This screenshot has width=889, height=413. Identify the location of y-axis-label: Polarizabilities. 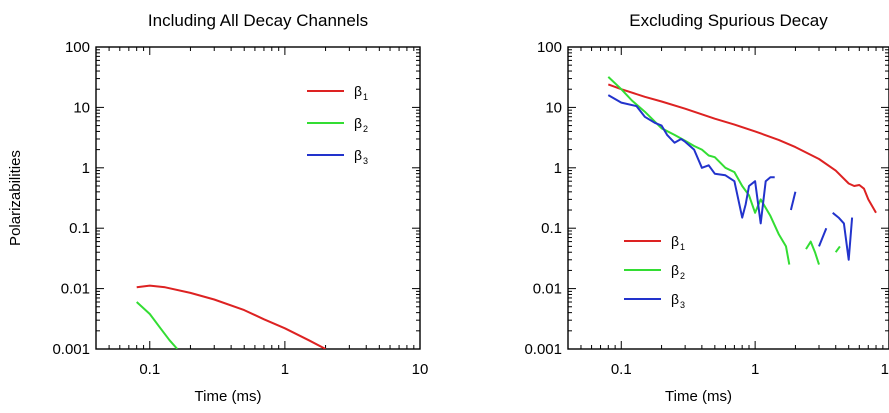
(15, 198).